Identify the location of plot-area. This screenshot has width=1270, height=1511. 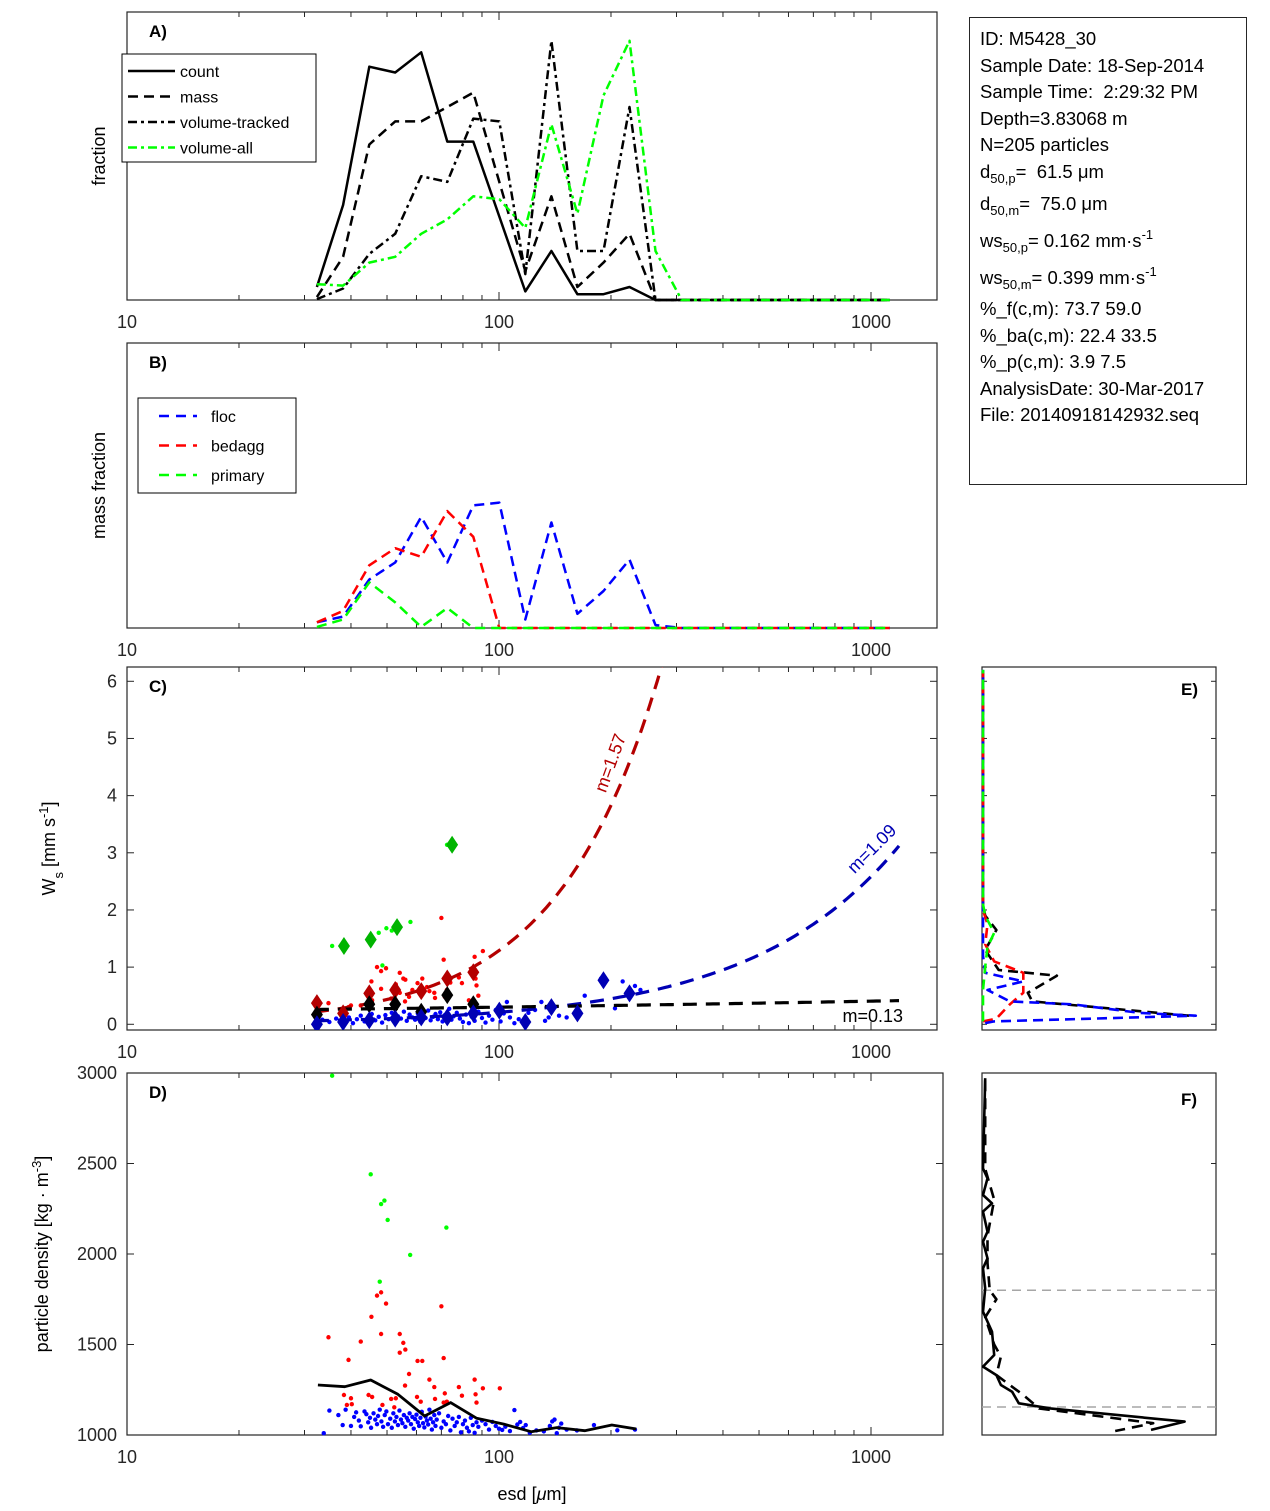
(1099, 848).